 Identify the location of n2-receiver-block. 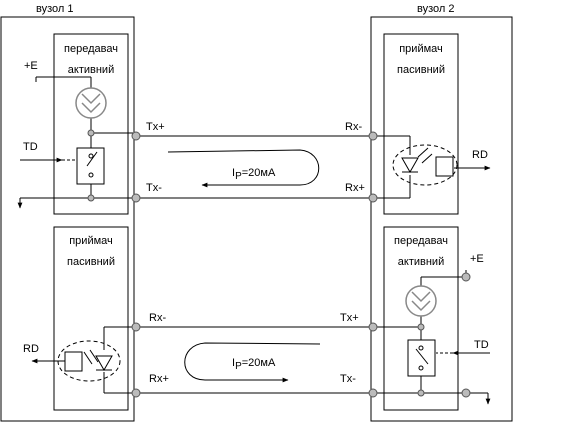
(421, 124).